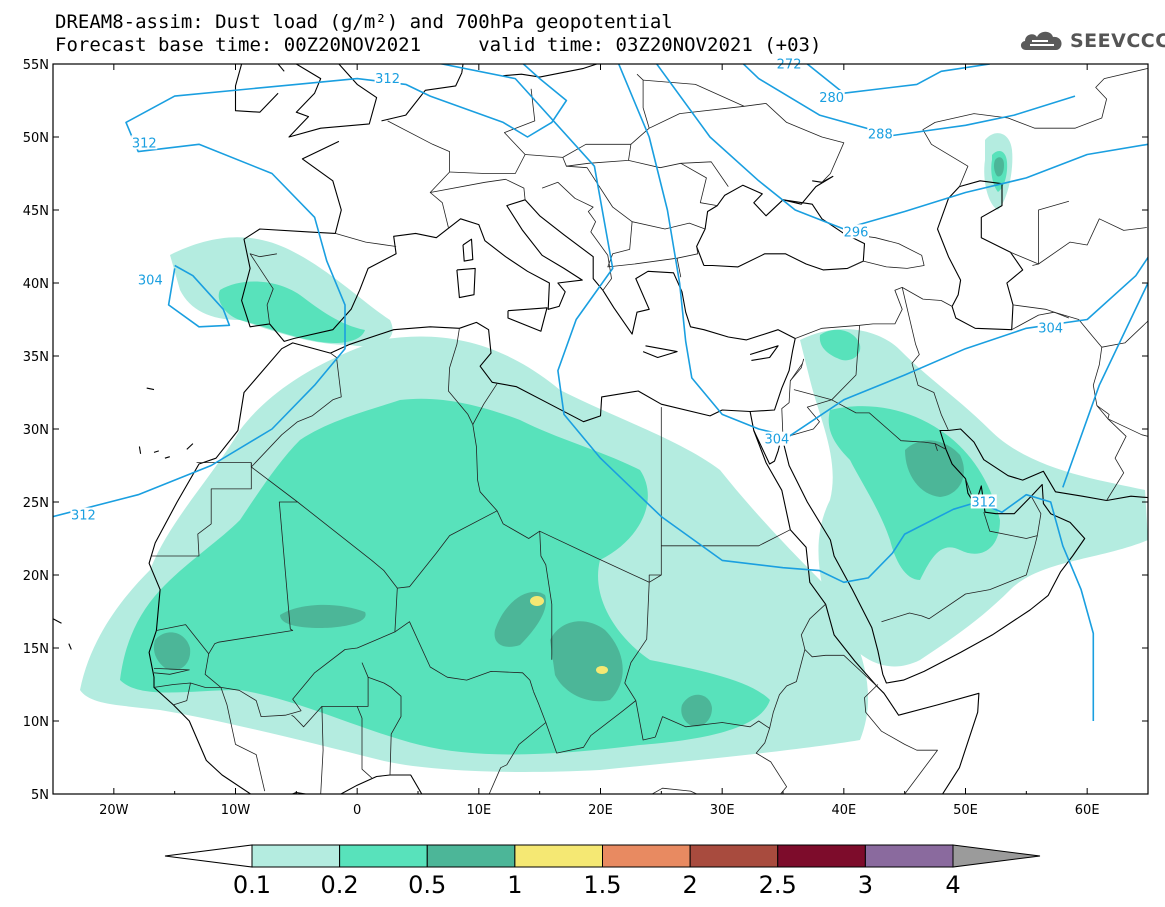  I want to click on seevccc-logo: SEEVCCC, so click(1091, 41).